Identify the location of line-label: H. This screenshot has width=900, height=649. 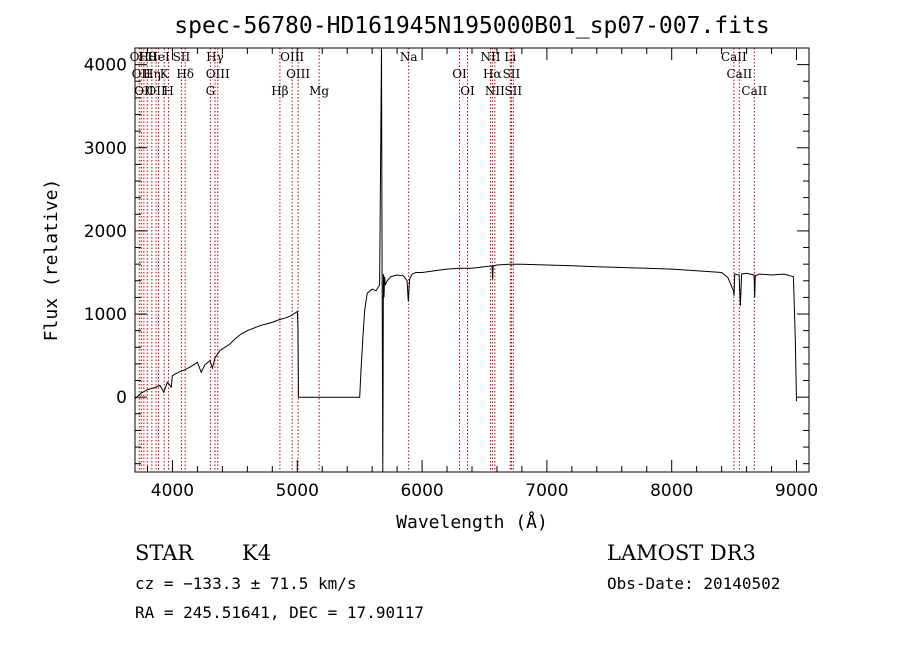
(168, 91).